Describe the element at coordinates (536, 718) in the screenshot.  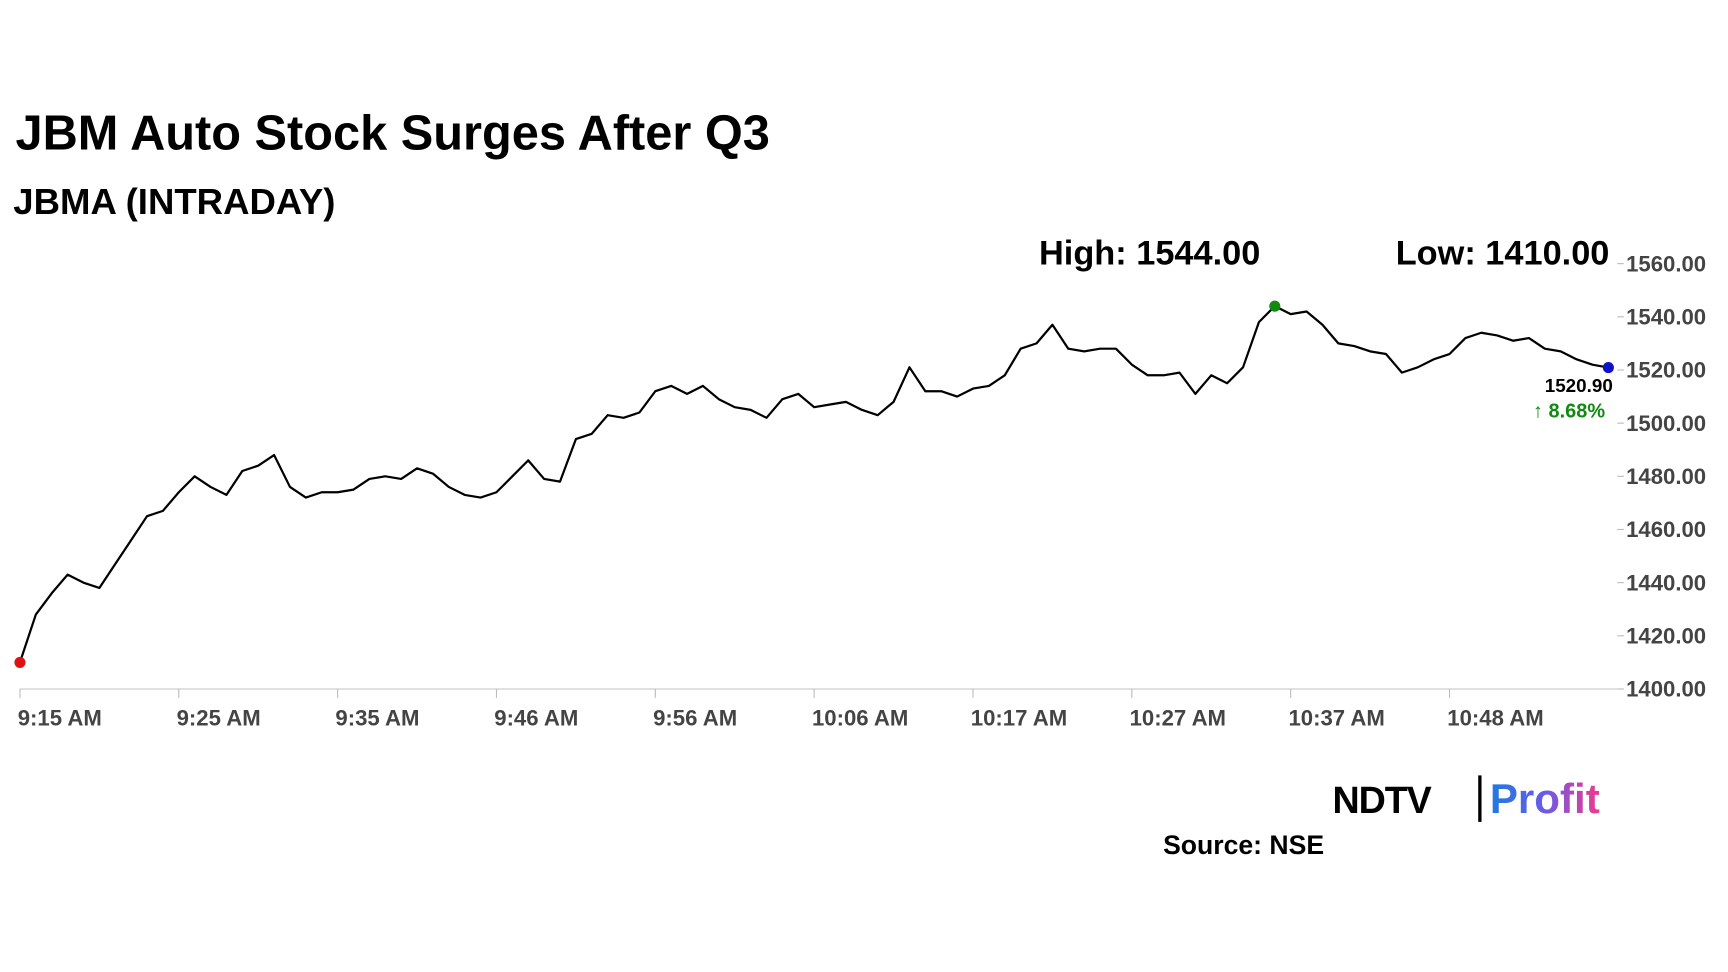
I see `x-tick-label: 9:46 AM` at that location.